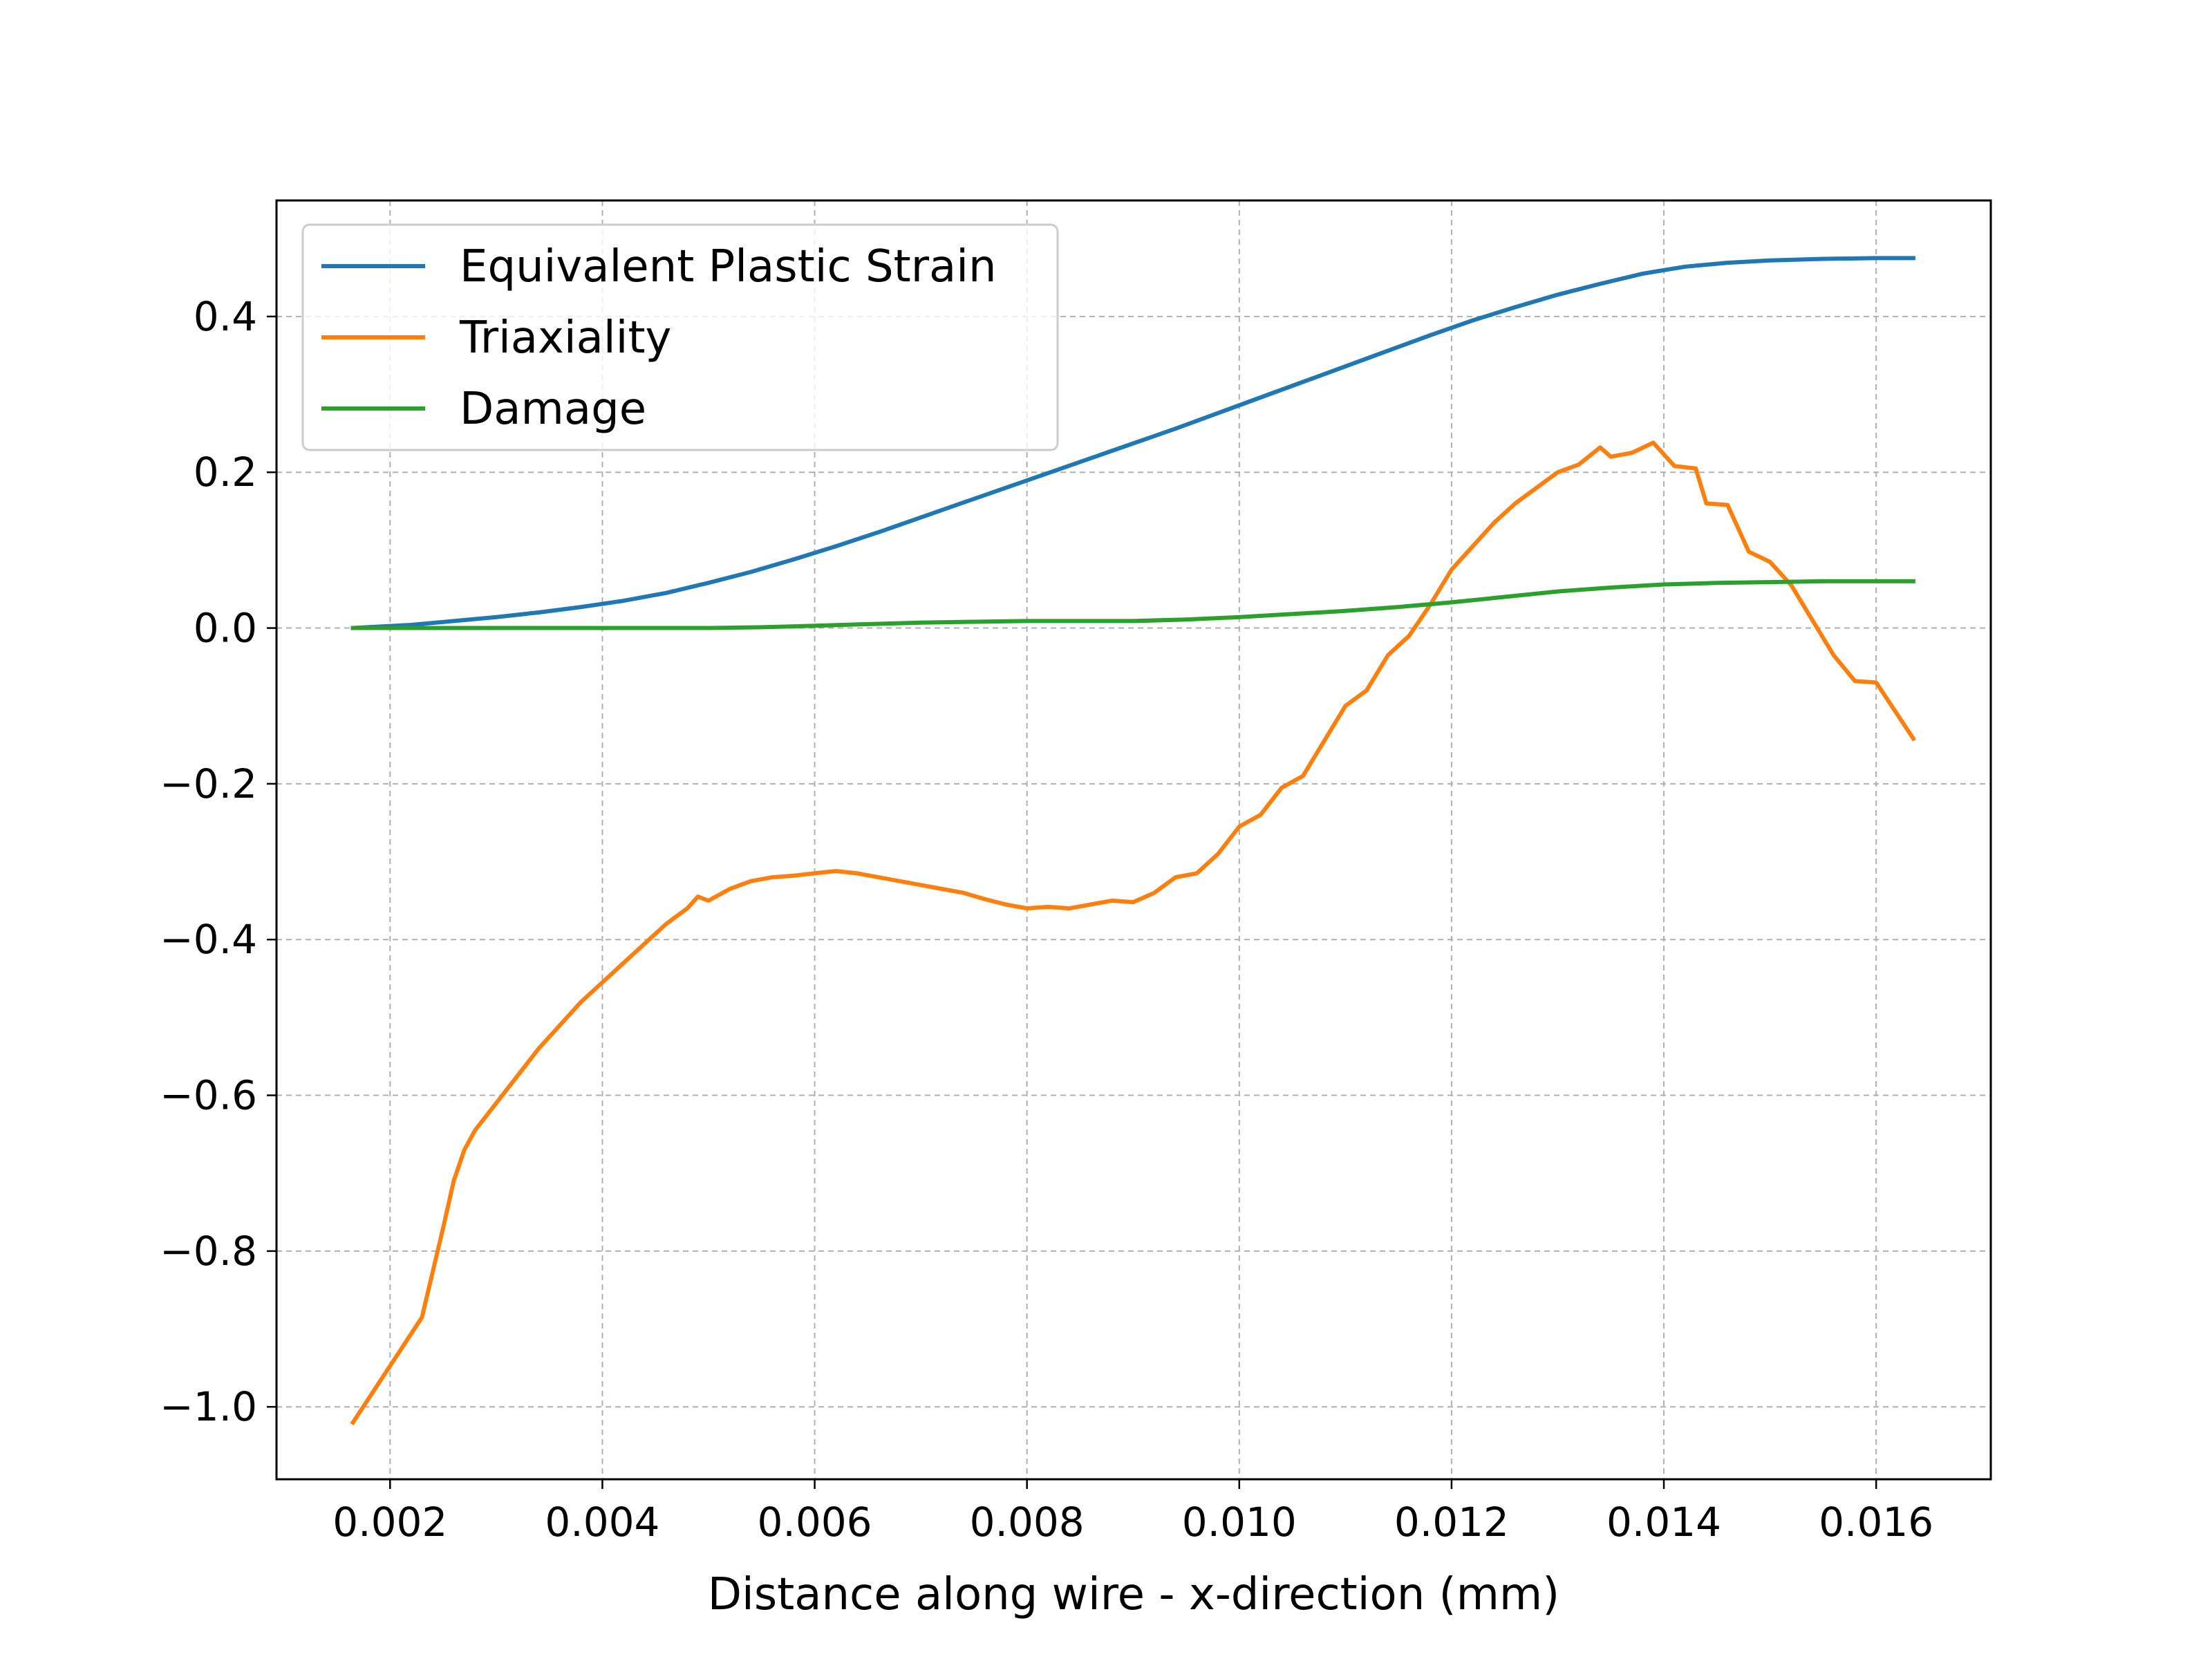  I want to click on x-axis-label: Distance along wire - x-direction (mm), so click(1133, 1595).